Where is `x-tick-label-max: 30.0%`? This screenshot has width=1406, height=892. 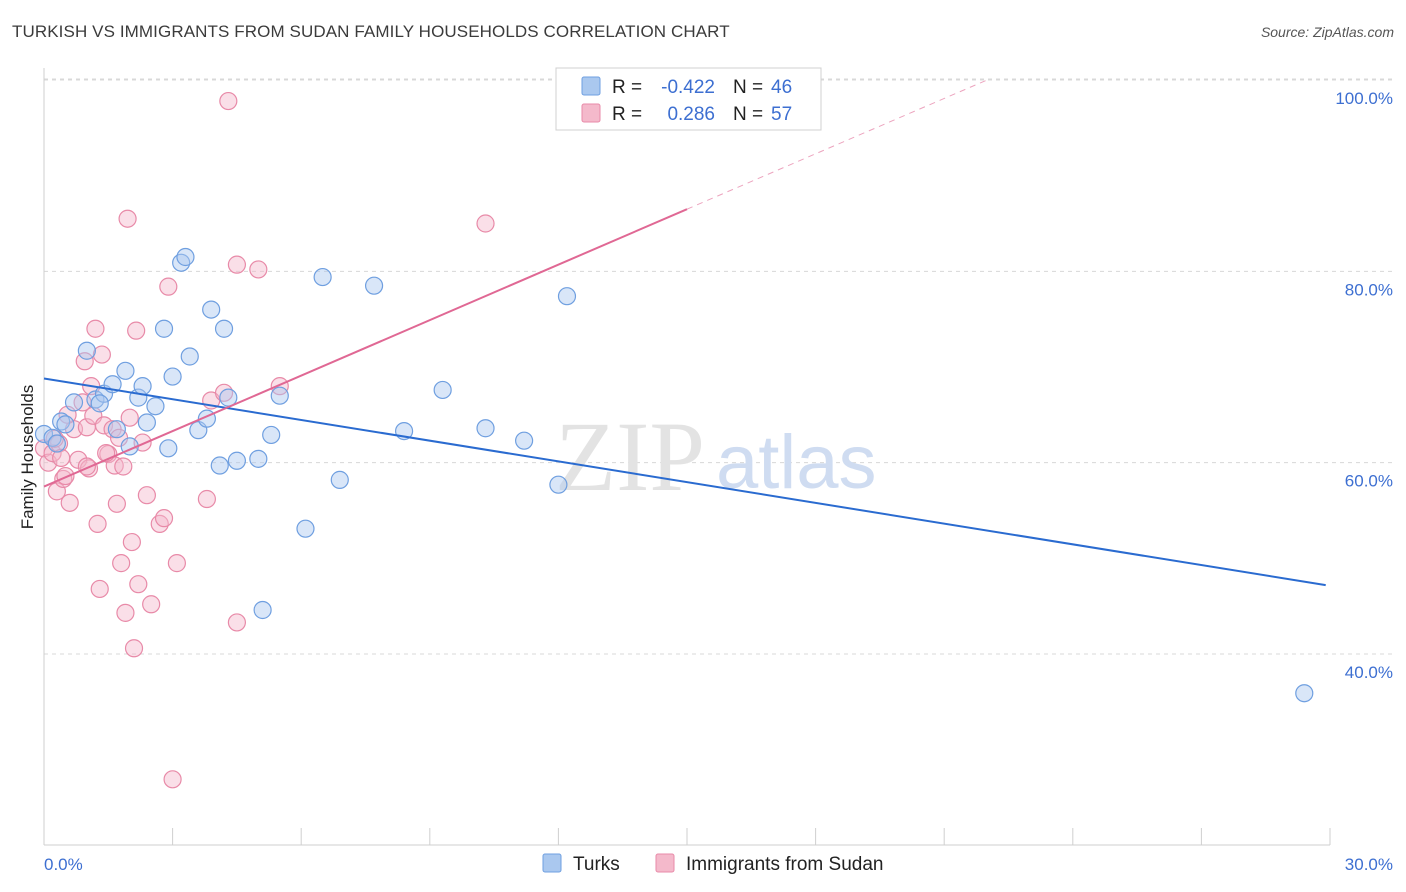 x-tick-label-max: 30.0% is located at coordinates (1369, 864).